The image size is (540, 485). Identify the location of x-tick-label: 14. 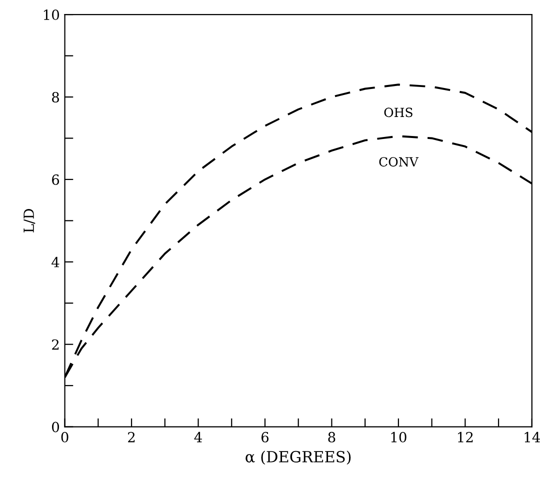
(532, 437).